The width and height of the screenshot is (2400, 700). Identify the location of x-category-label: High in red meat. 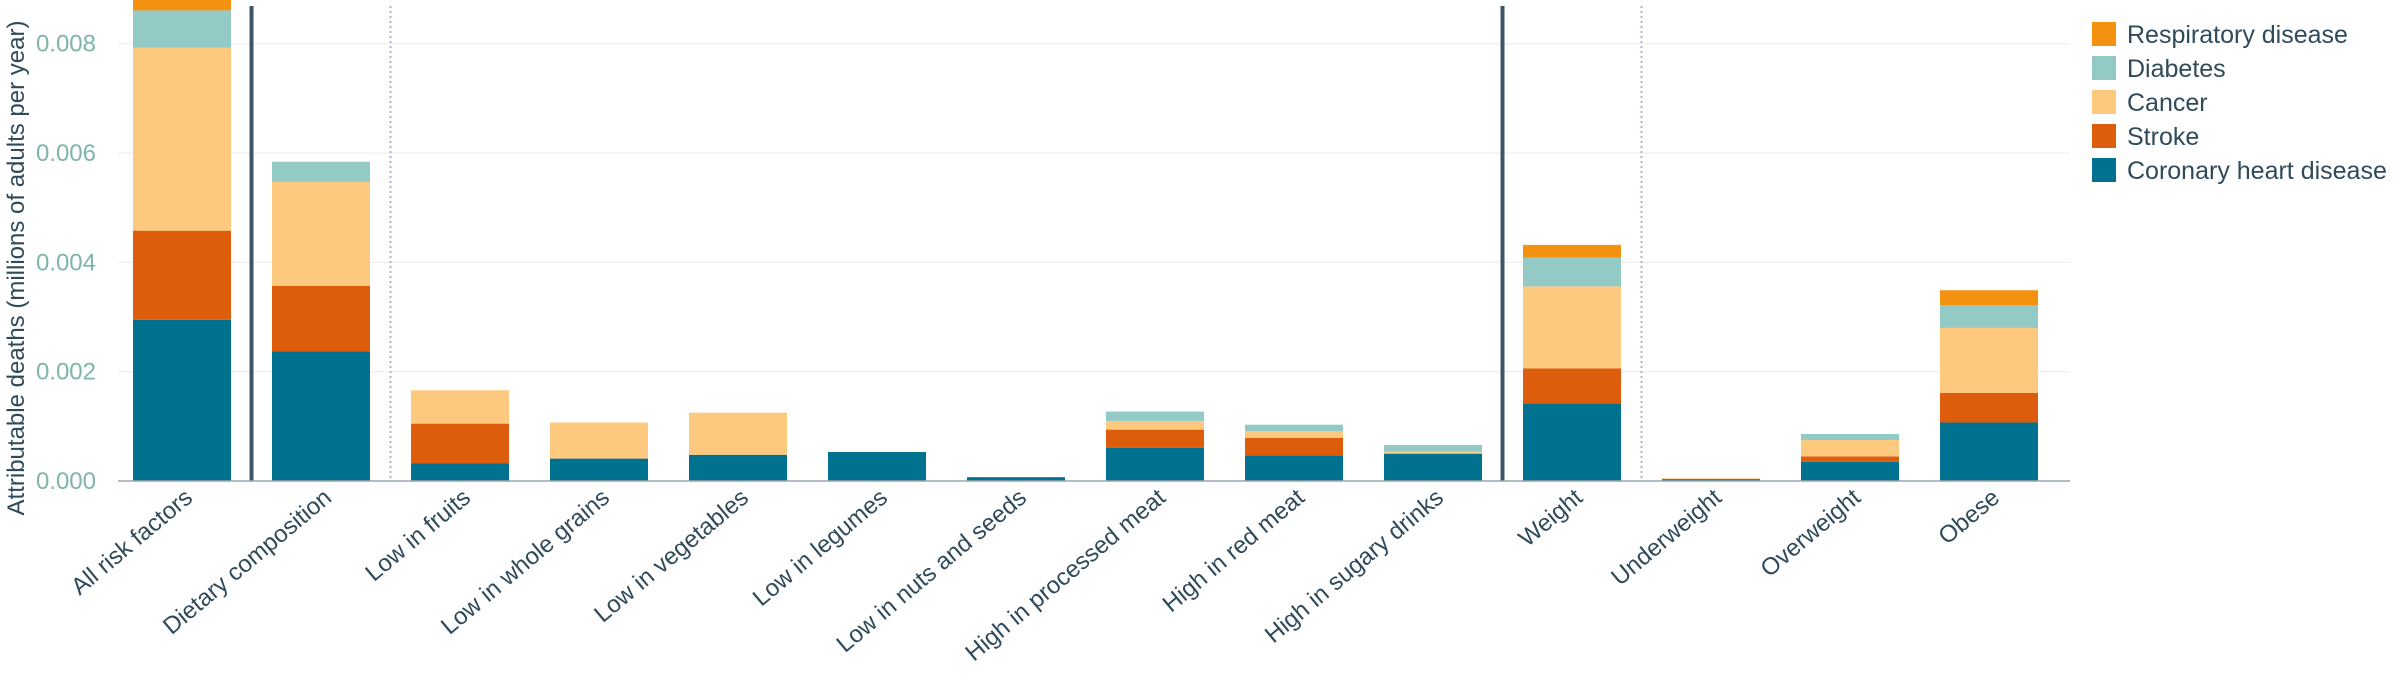
(1234, 551).